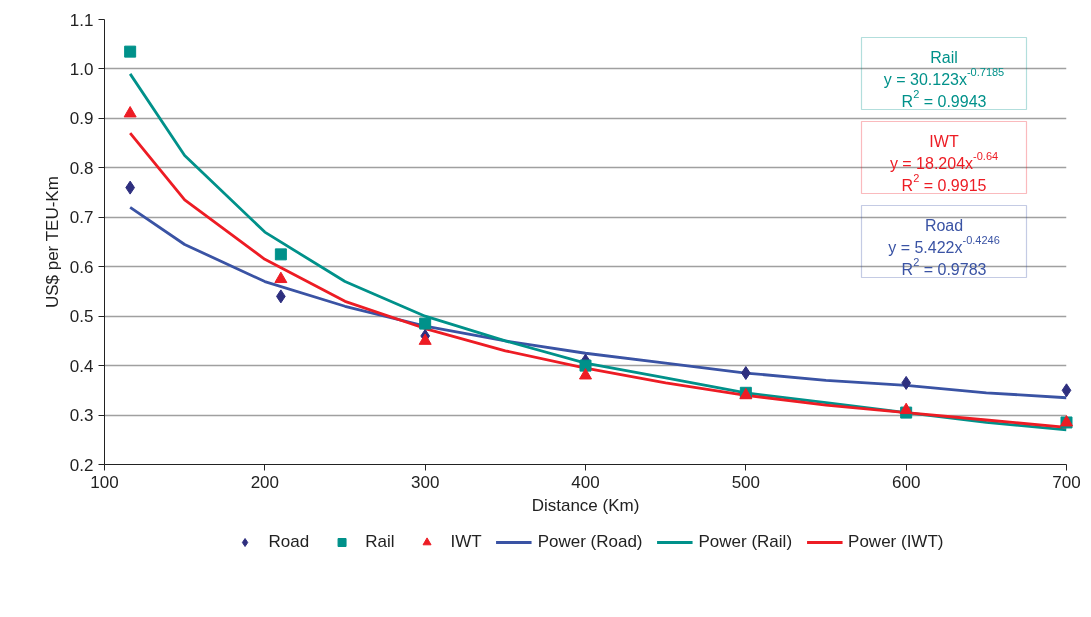  Describe the element at coordinates (425, 482) in the screenshot. I see `x-tick-label: 300` at that location.